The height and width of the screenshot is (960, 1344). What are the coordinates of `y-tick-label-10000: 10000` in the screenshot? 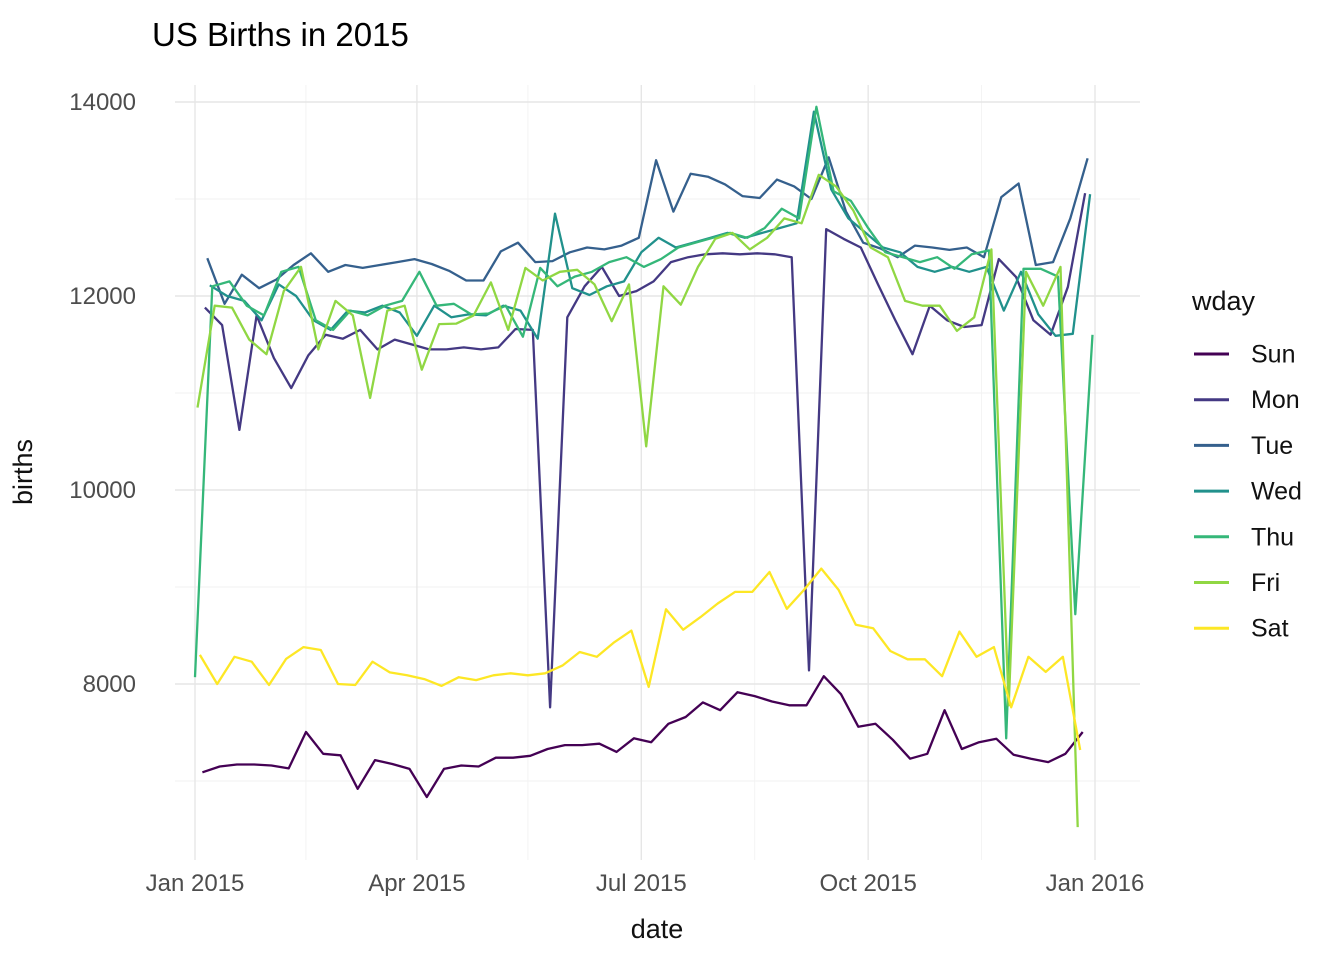 It's located at (102, 490).